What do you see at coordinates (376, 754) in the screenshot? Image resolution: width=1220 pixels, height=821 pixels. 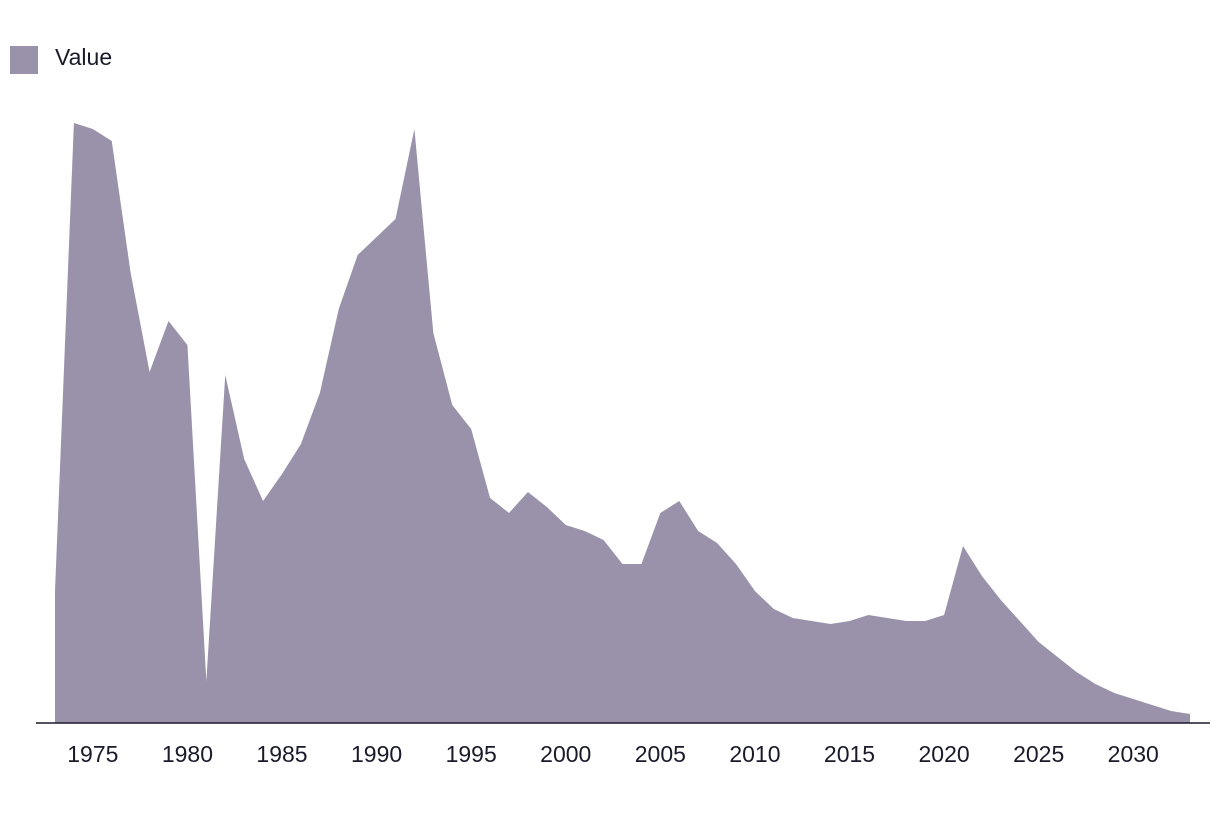 I see `x-tick-label: 1990` at bounding box center [376, 754].